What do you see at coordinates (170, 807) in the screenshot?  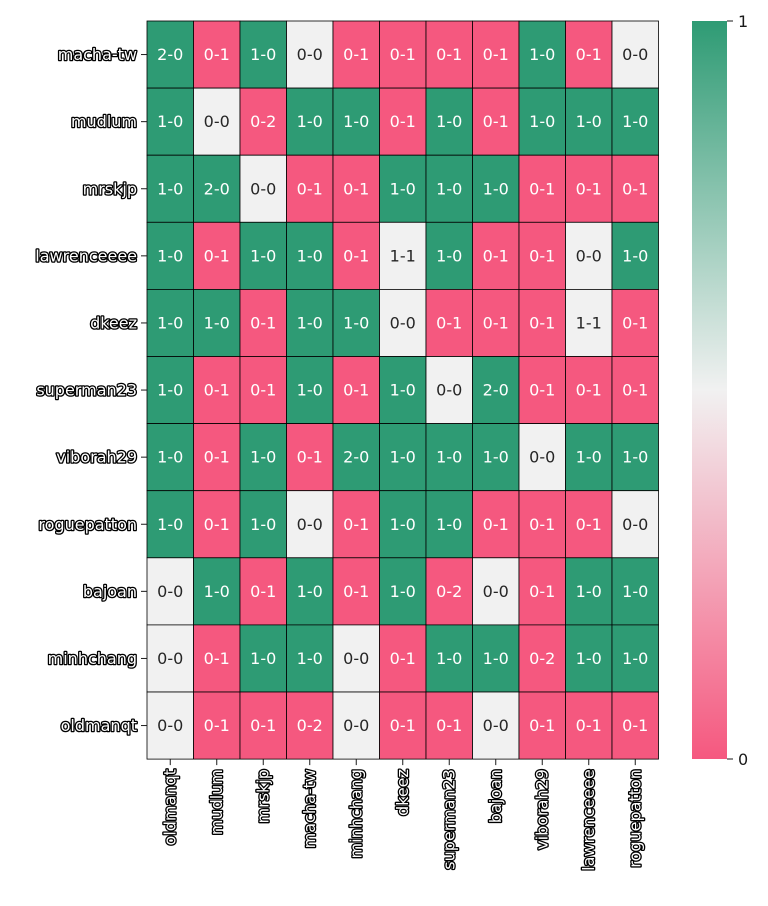 I see `column-label: oldmanqt` at bounding box center [170, 807].